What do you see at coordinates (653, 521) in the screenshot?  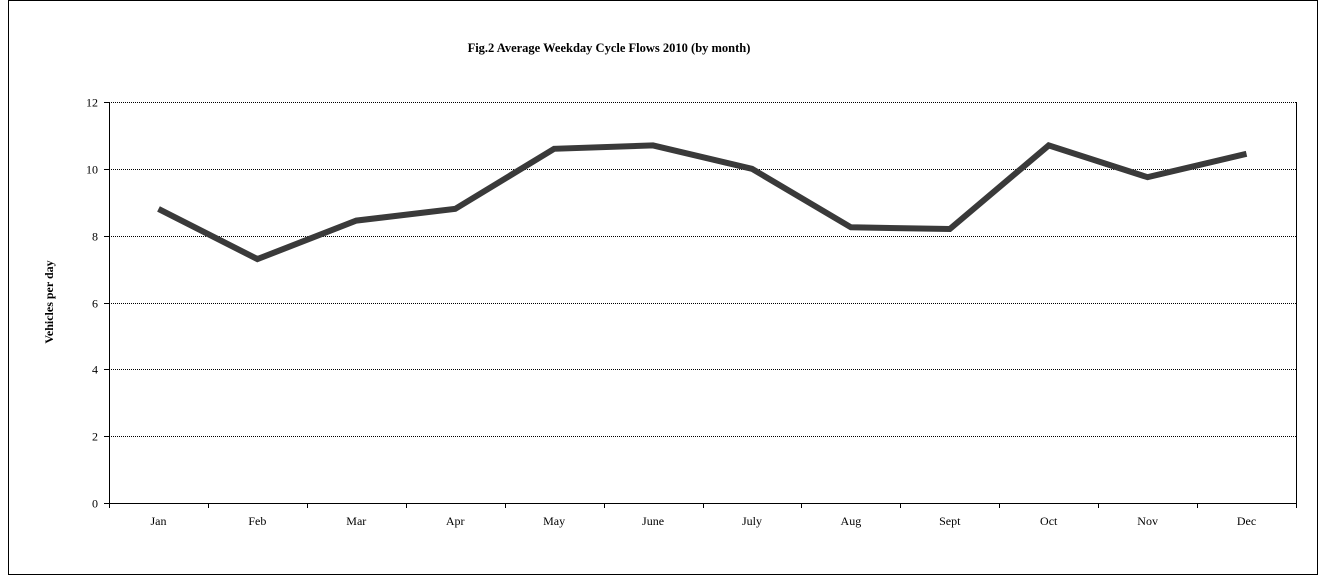 I see `x-tick-label: June` at bounding box center [653, 521].